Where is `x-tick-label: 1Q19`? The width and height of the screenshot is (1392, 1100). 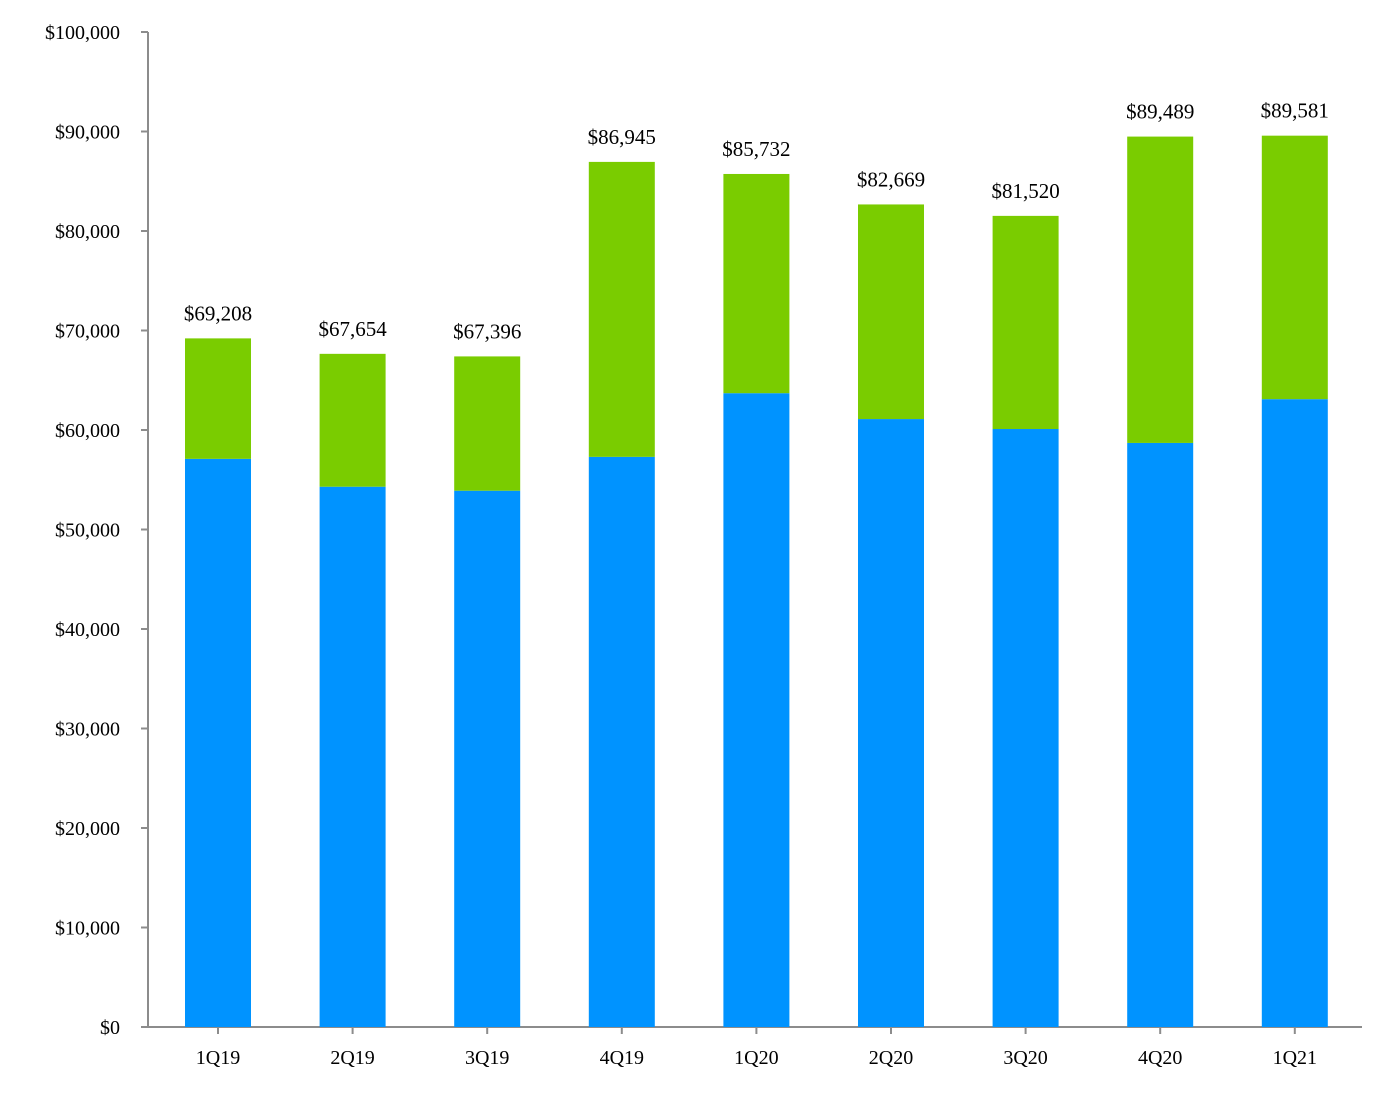 x-tick-label: 1Q19 is located at coordinates (218, 1058).